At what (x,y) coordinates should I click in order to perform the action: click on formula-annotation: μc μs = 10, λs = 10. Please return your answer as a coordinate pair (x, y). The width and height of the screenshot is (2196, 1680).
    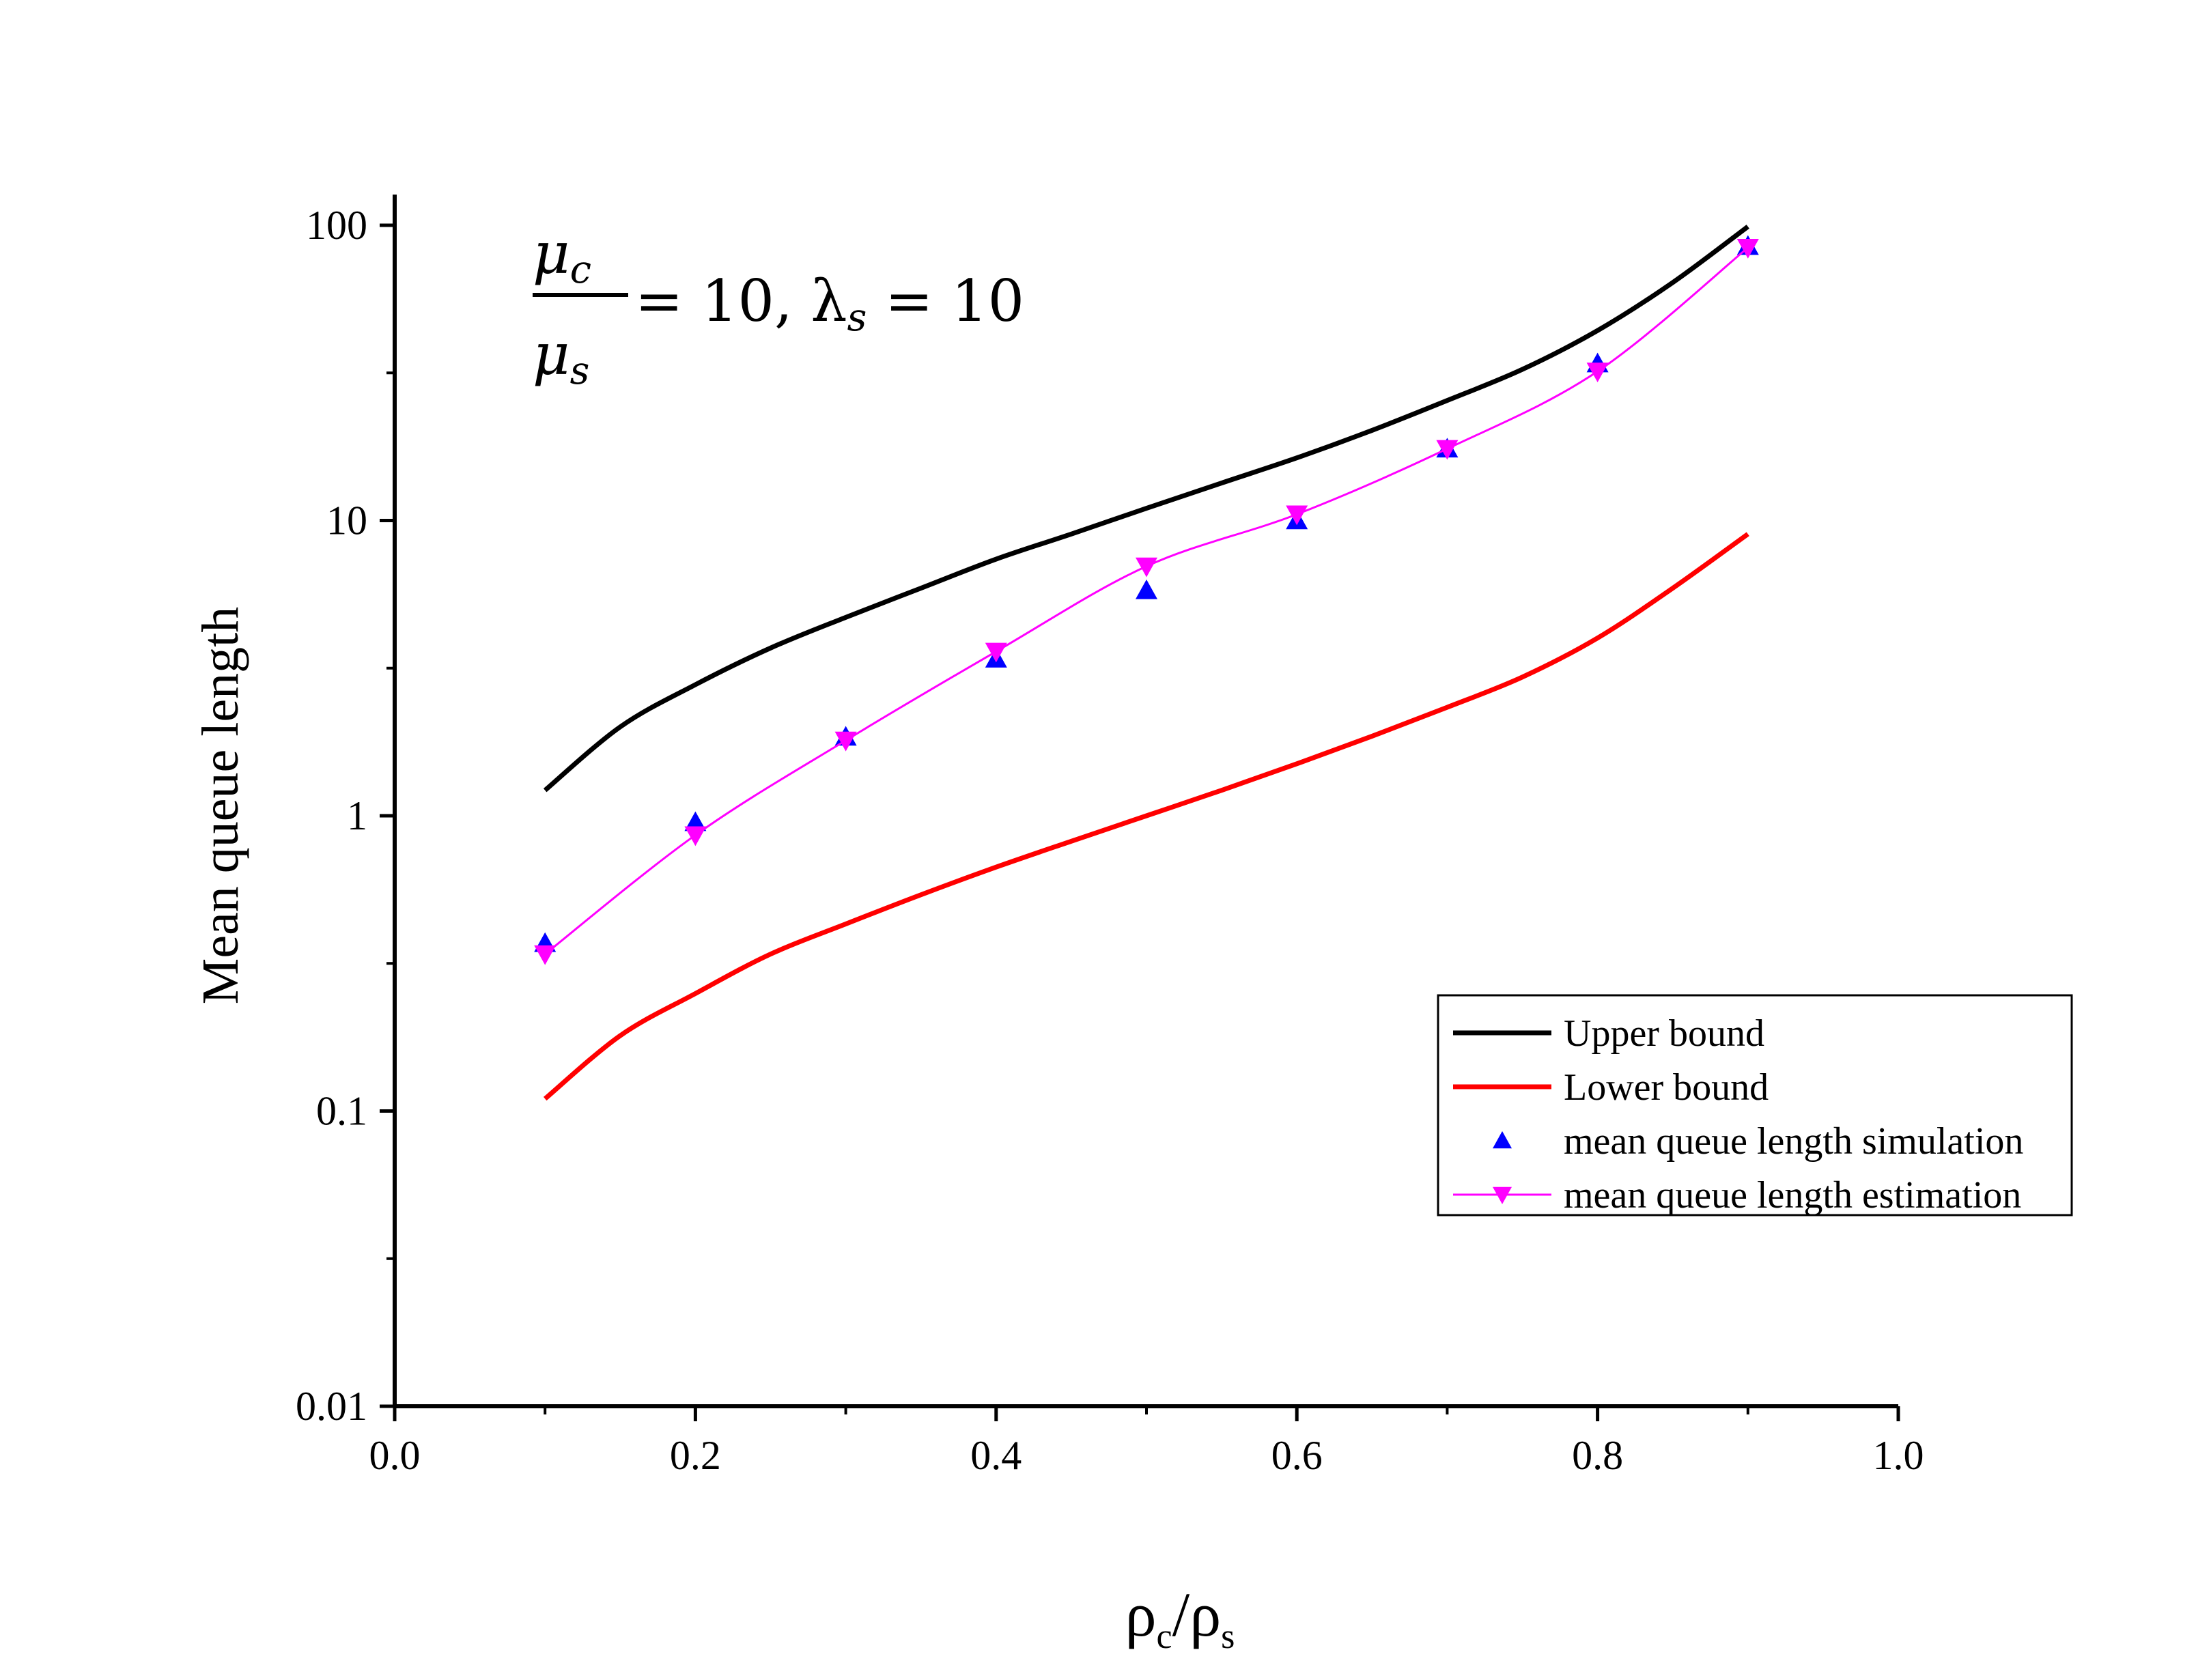
    Looking at the image, I should click on (778, 306).